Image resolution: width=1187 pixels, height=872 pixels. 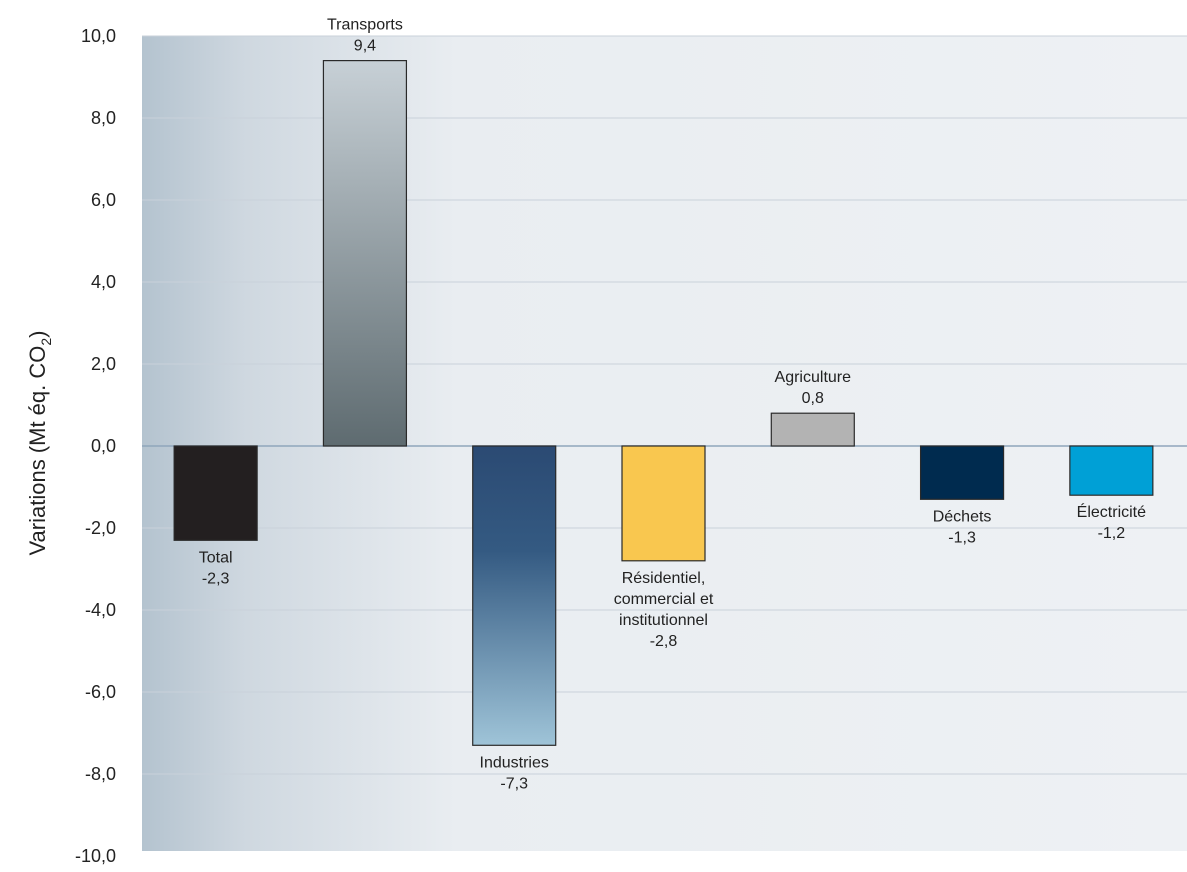 What do you see at coordinates (514, 595) in the screenshot?
I see `bar-industries` at bounding box center [514, 595].